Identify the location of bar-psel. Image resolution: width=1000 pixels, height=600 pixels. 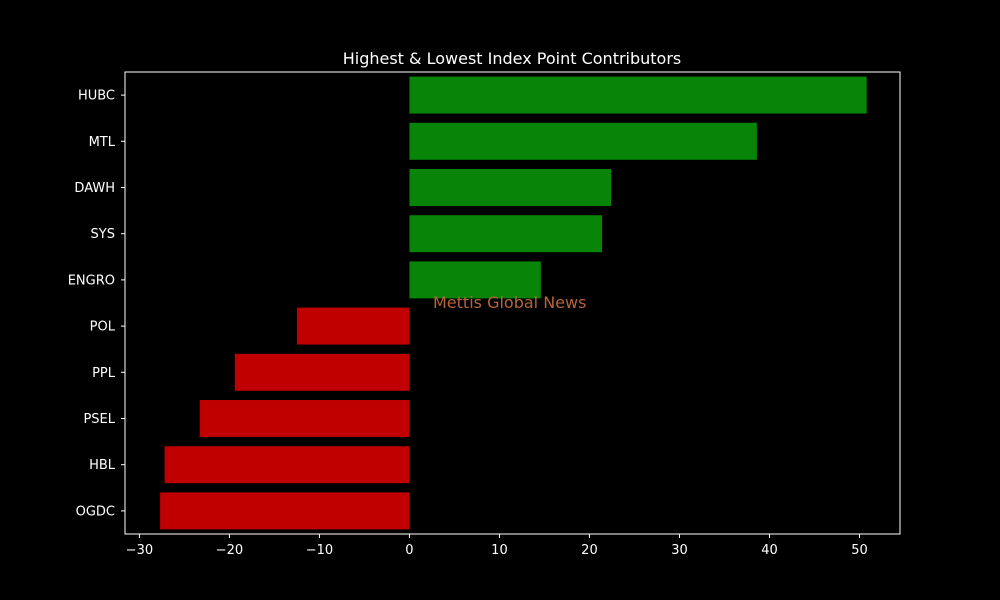
(304, 418).